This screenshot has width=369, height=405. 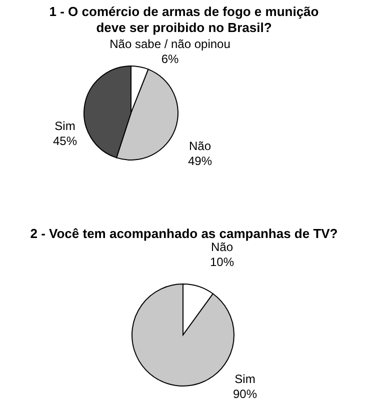 What do you see at coordinates (184, 19) in the screenshot?
I see `chart-title: 1 - O comércio de armas de fogo e munição deve ser proibido no Brasil?` at bounding box center [184, 19].